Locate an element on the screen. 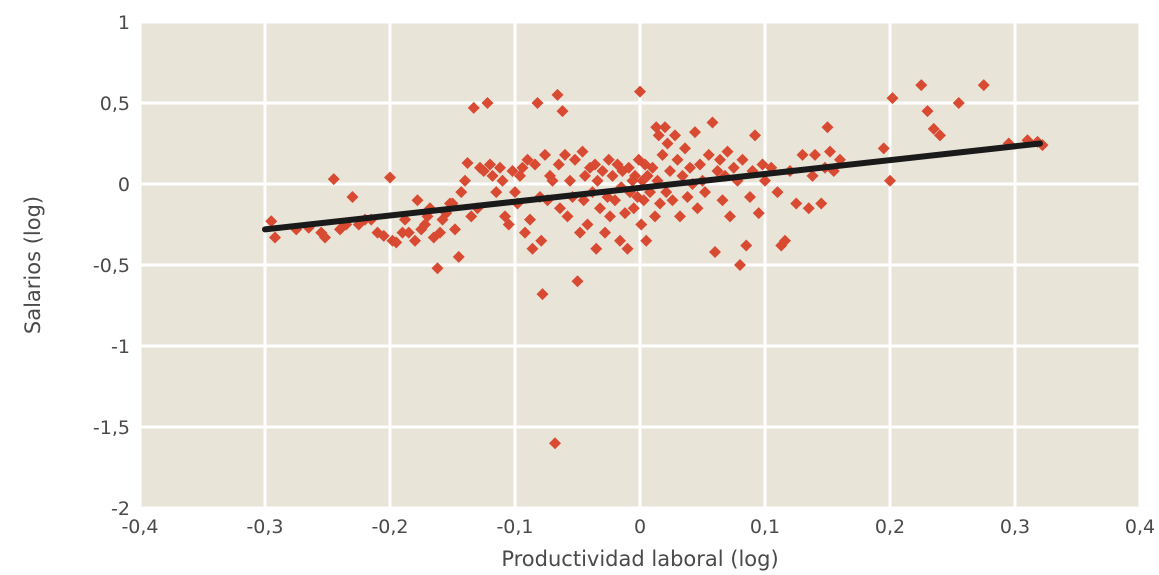 The width and height of the screenshot is (1159, 575). x-tick-label: -0,4 is located at coordinates (139, 527).